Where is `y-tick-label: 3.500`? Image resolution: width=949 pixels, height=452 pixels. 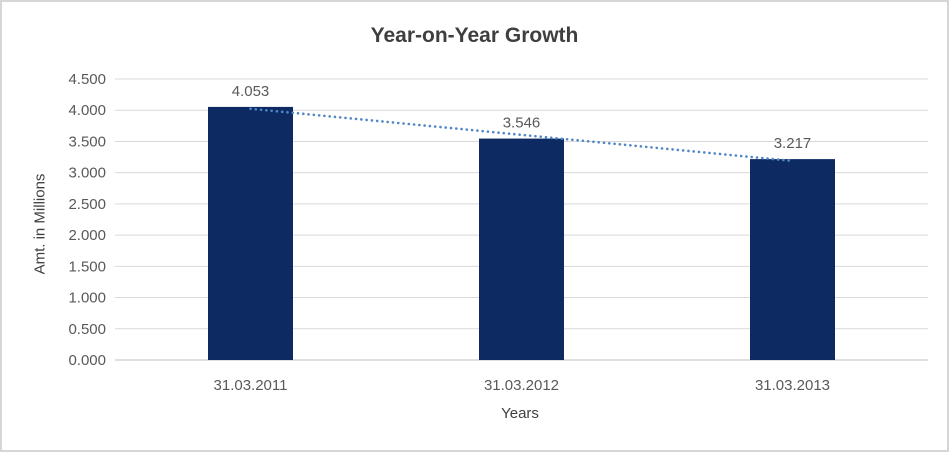 y-tick-label: 3.500 is located at coordinates (87, 141).